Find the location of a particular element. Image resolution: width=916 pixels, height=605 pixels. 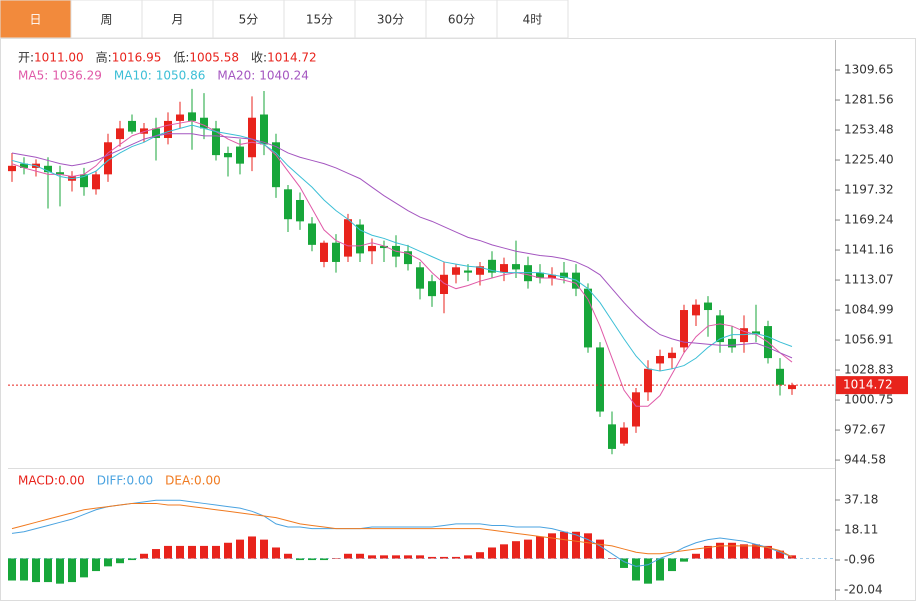

tab-label: 月 is located at coordinates (177, 20).